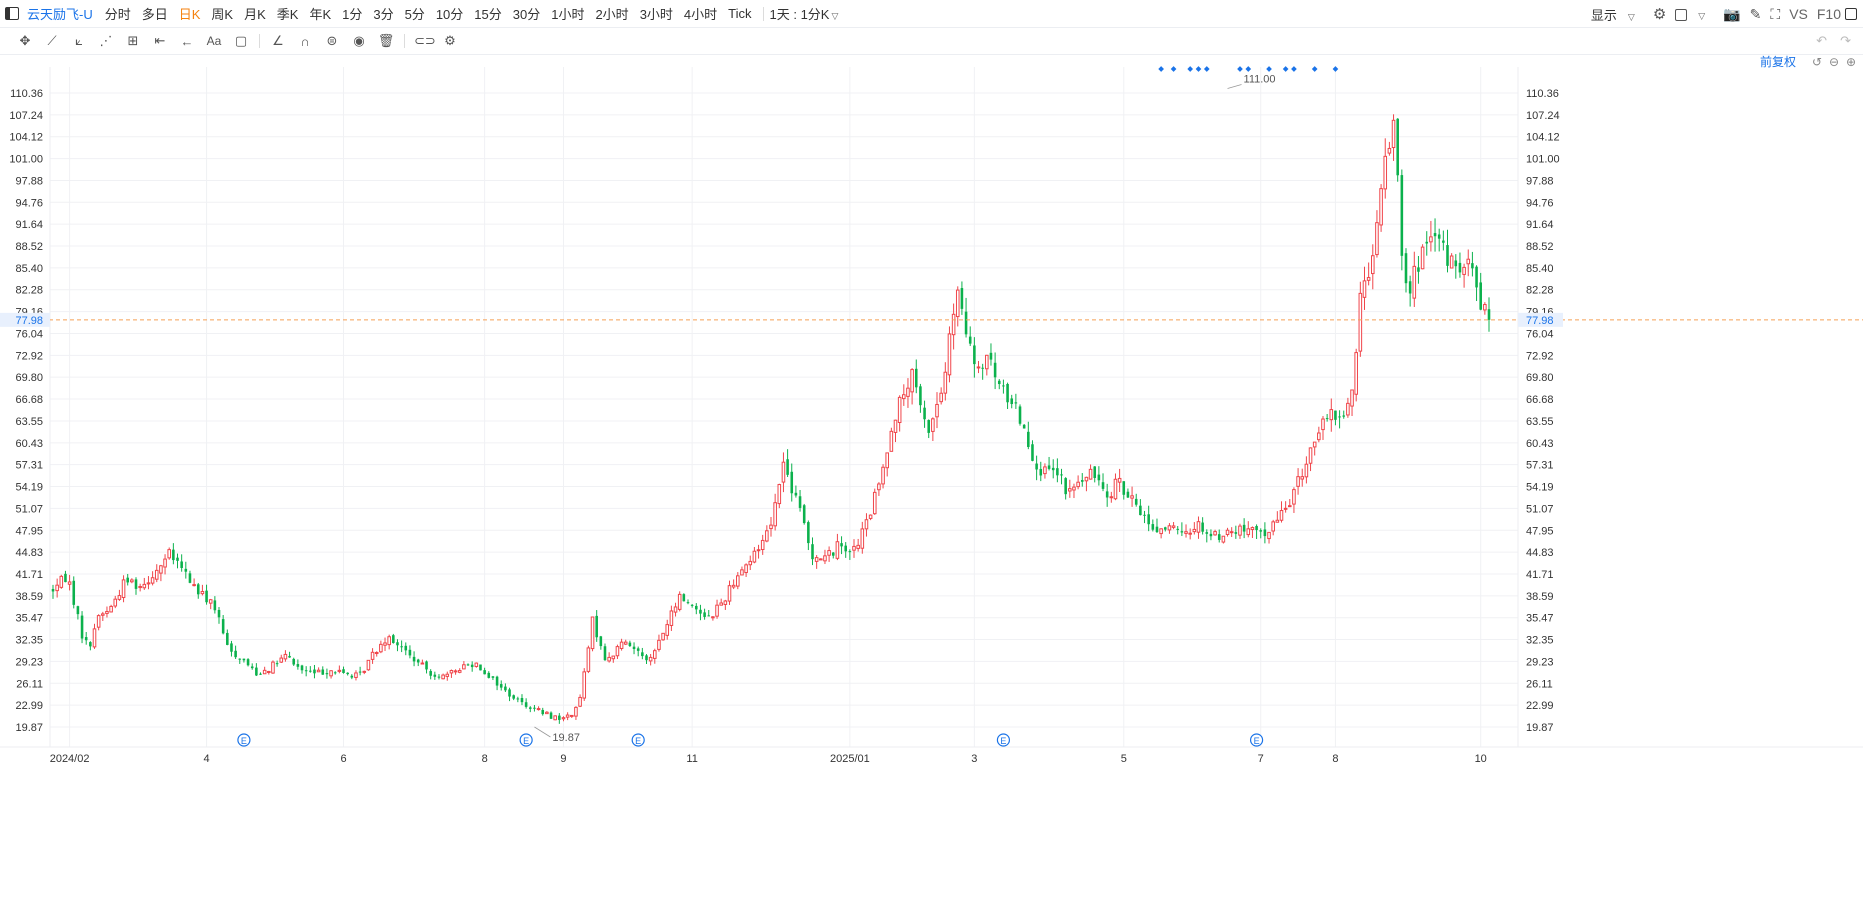 The width and height of the screenshot is (1863, 921). I want to click on drawing-settings-icon: ⚙, so click(450, 40).